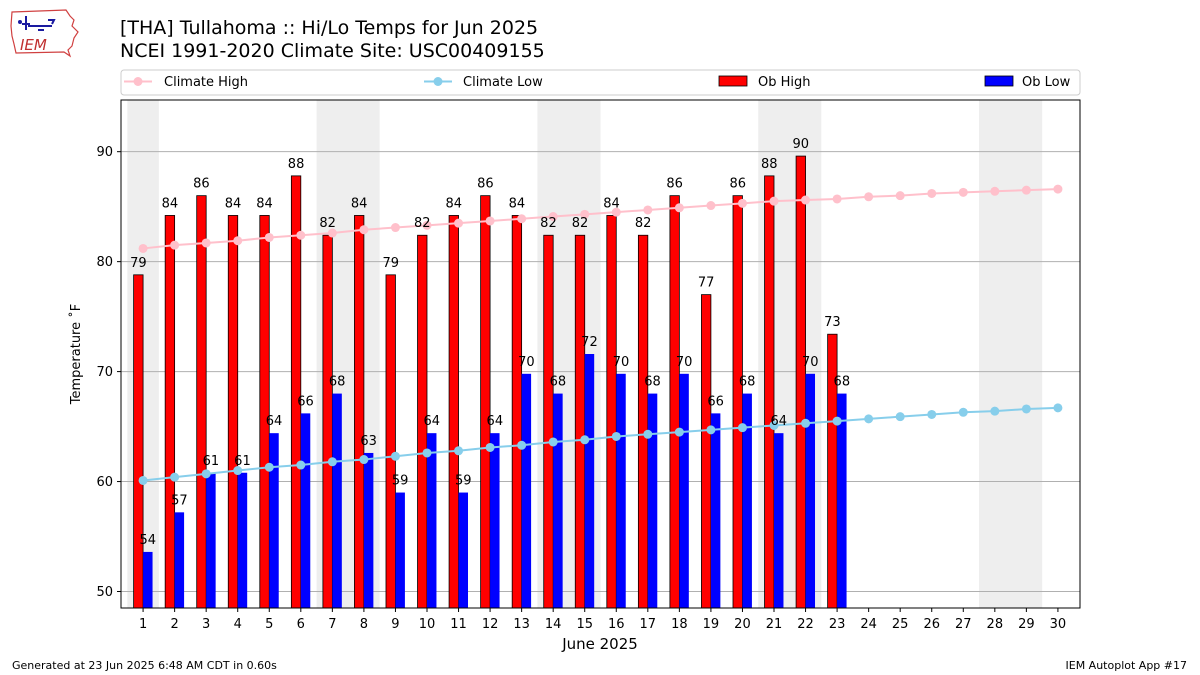 This screenshot has height=675, width=1200. Describe the element at coordinates (44, 33) in the screenshot. I see `iem-logo: IEM` at that location.